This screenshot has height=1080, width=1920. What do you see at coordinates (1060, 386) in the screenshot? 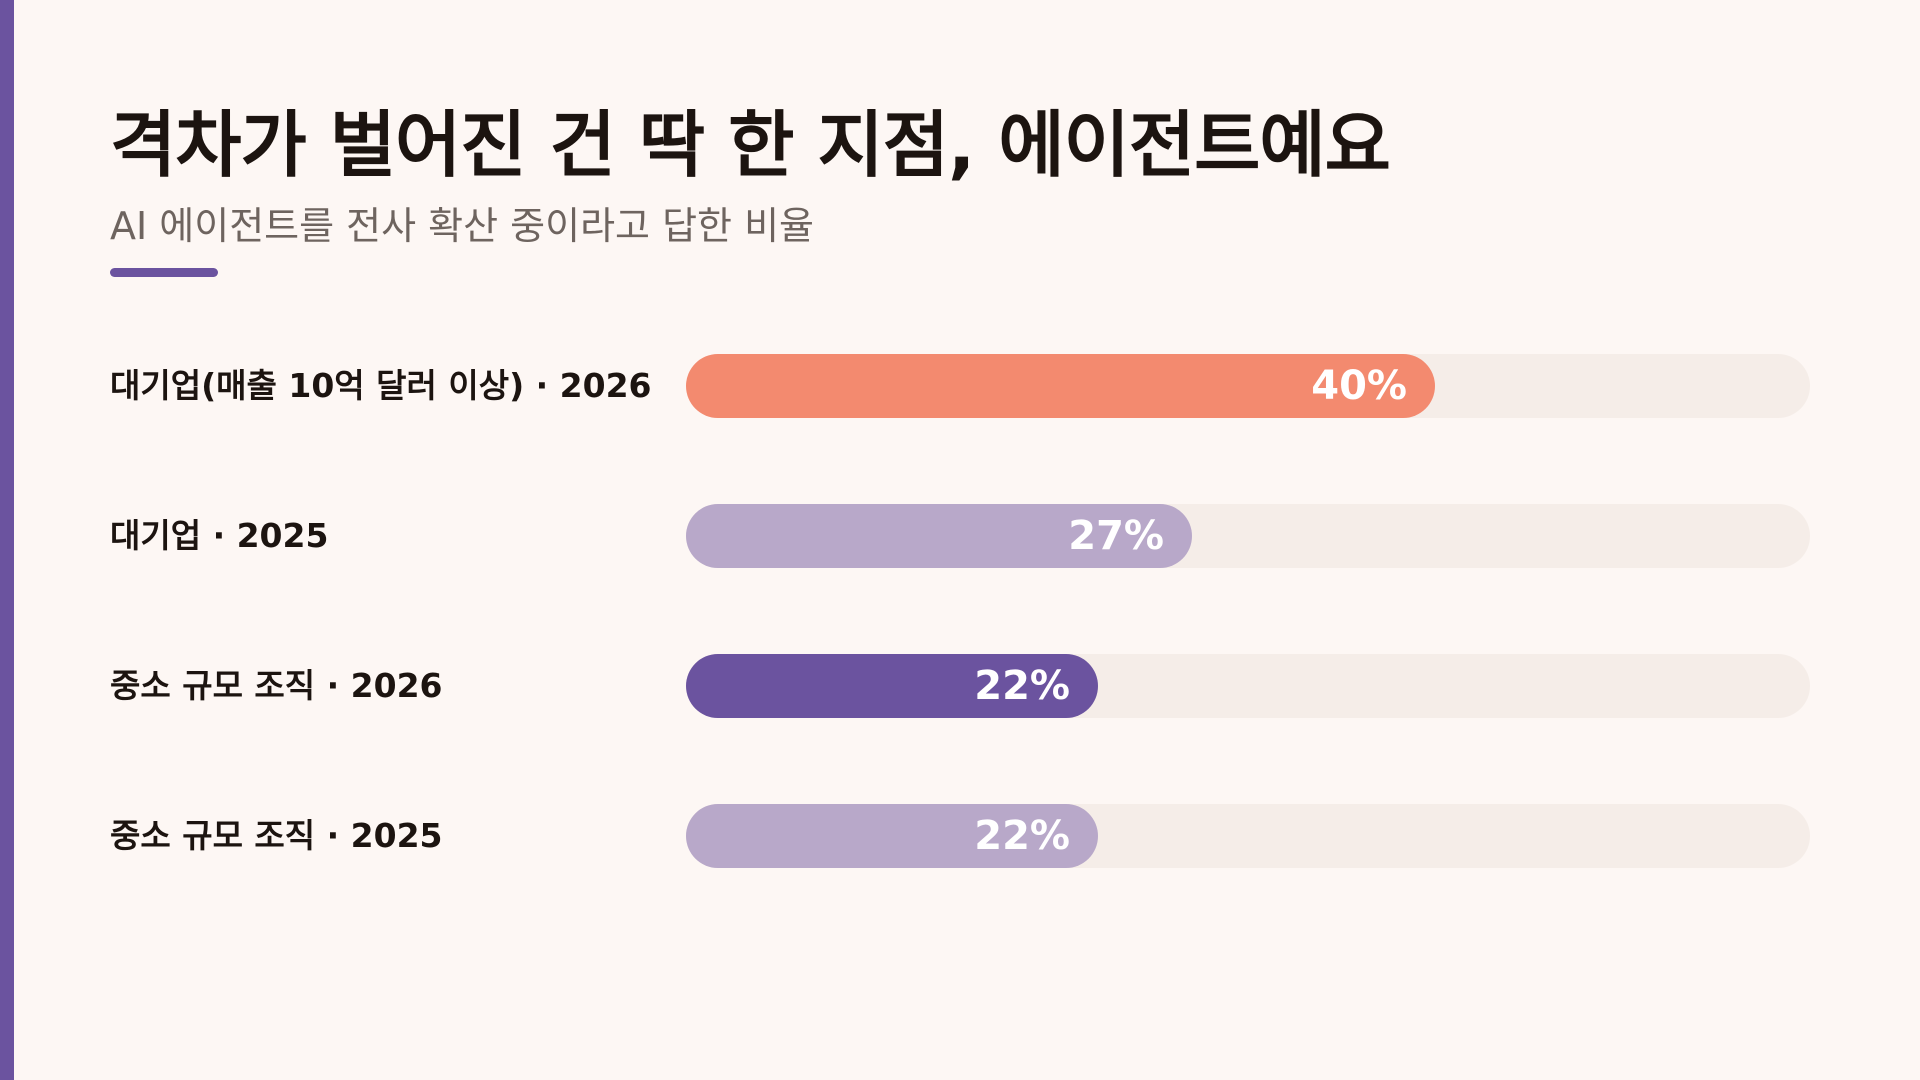
I see `bar: 40%` at bounding box center [1060, 386].